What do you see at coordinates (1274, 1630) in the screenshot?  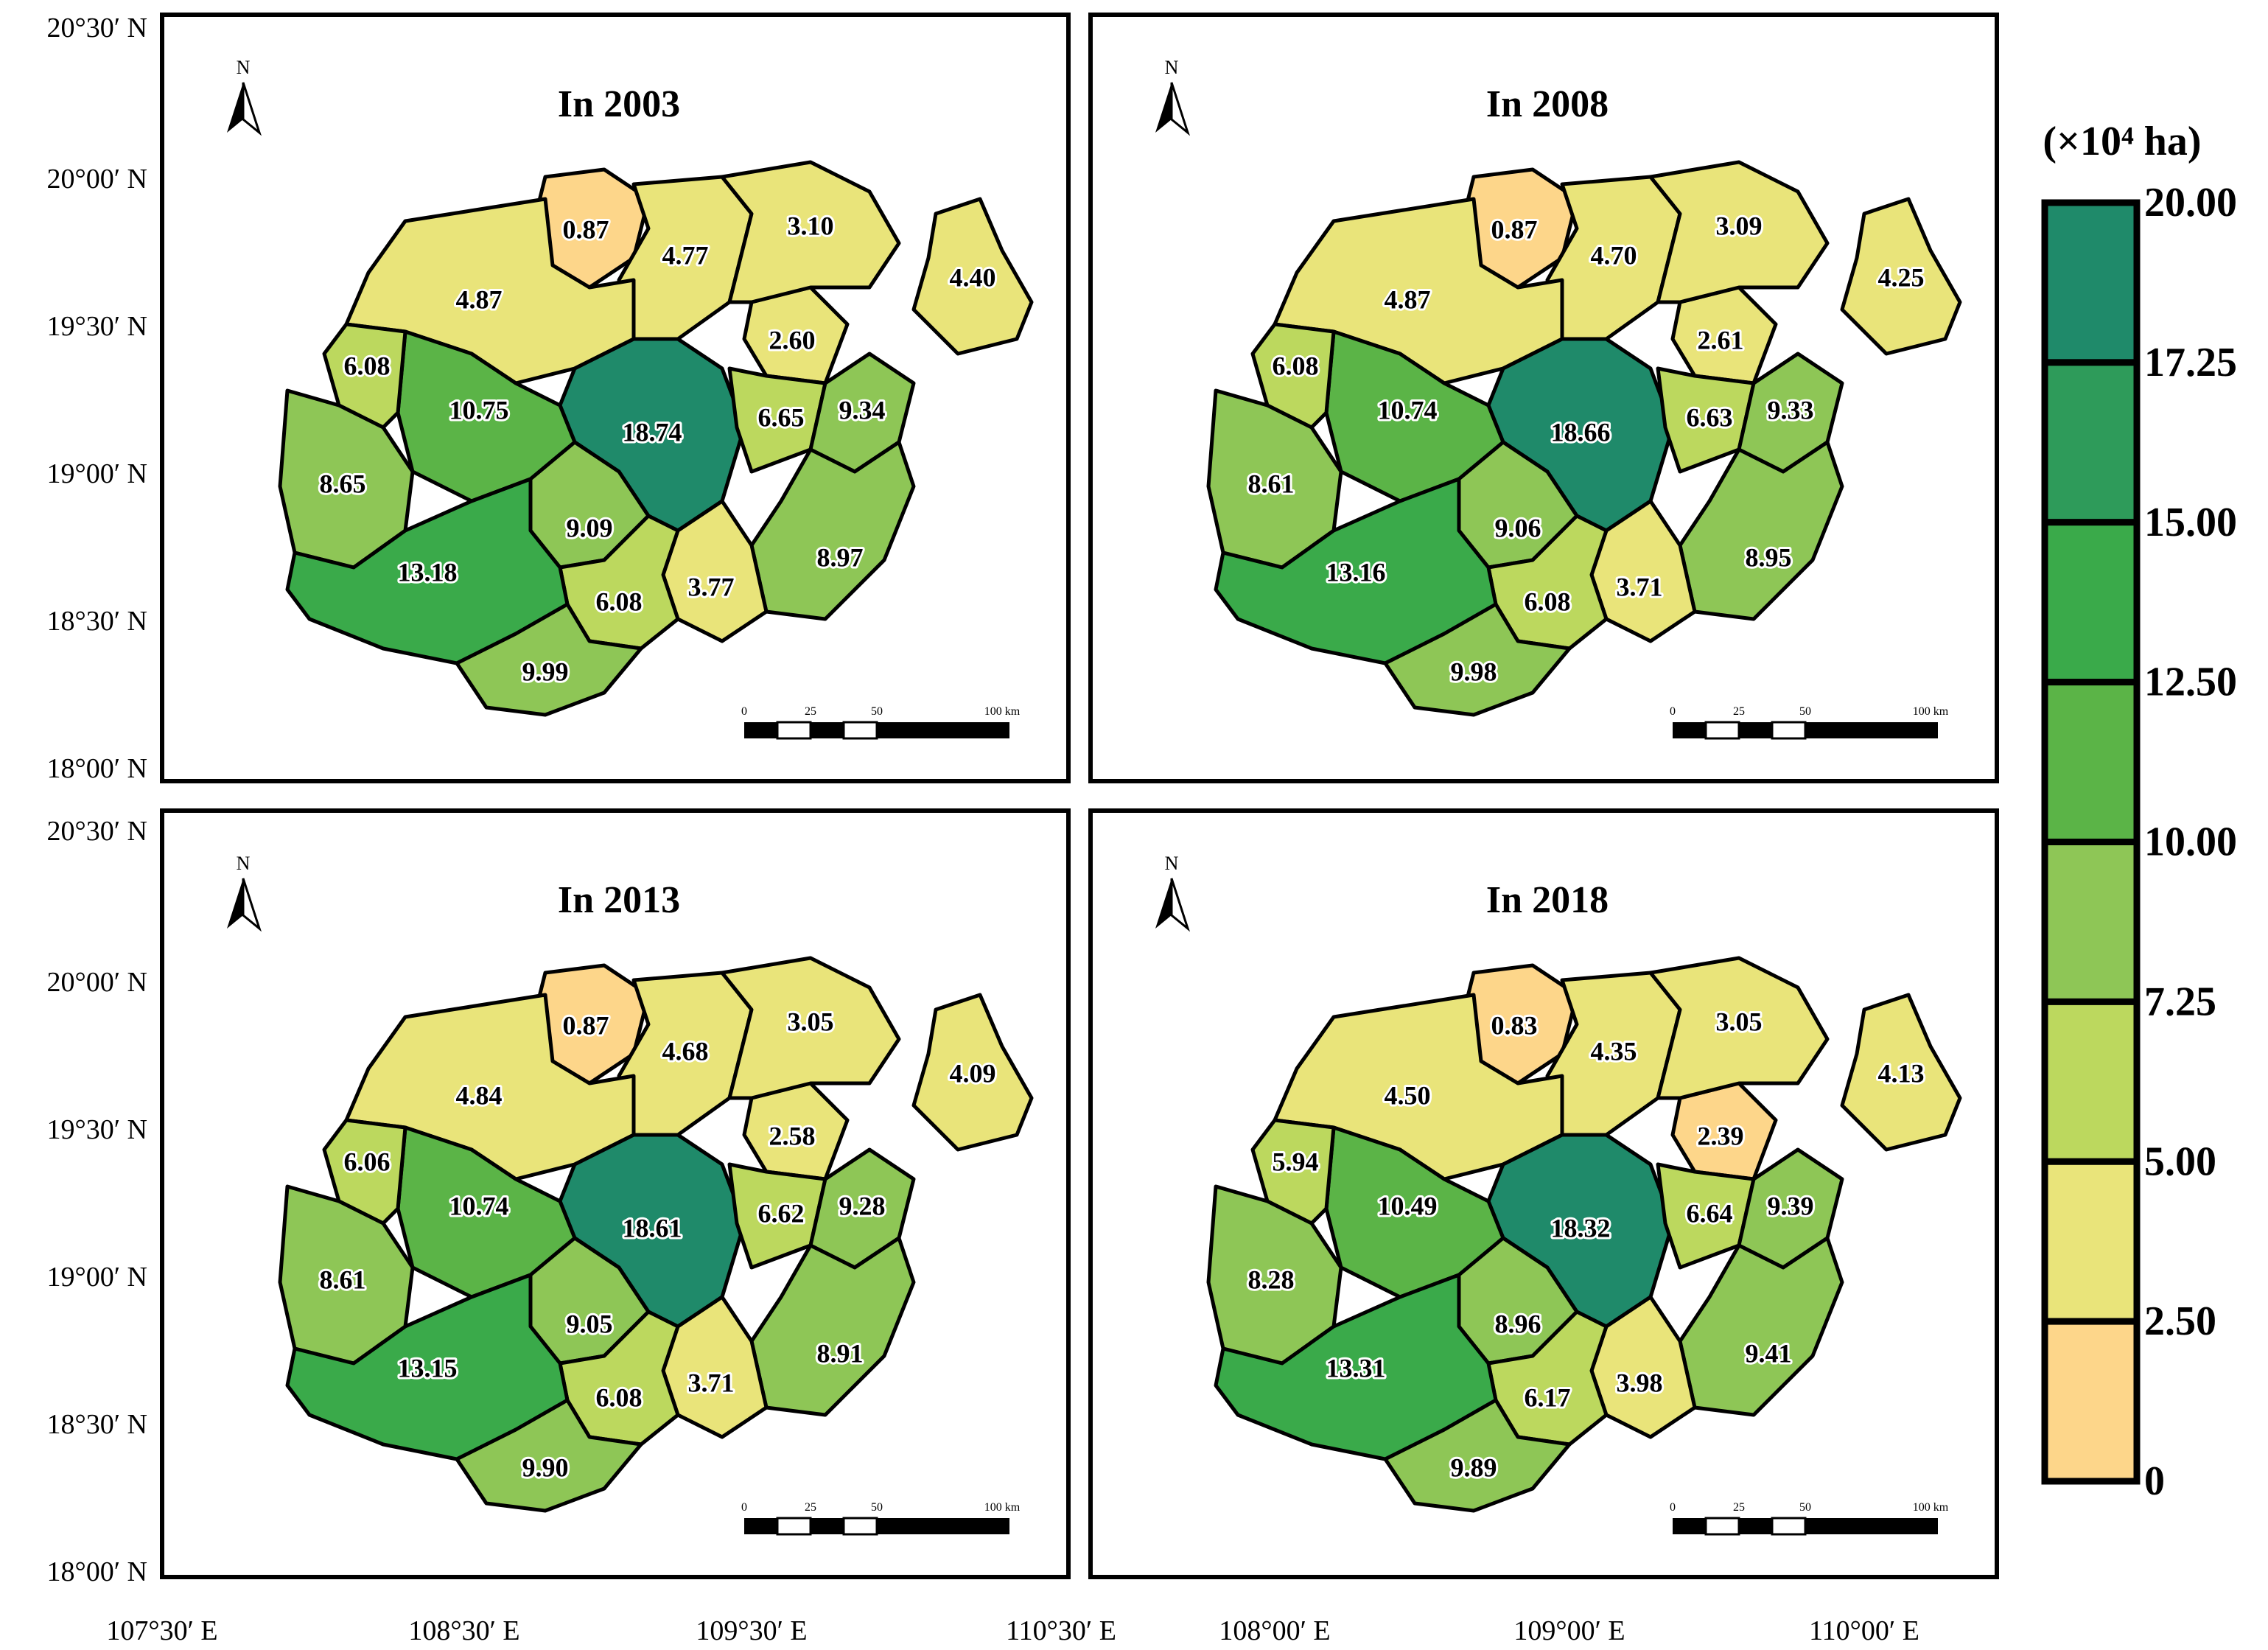 I see `lon-label: 108°00′ E` at bounding box center [1274, 1630].